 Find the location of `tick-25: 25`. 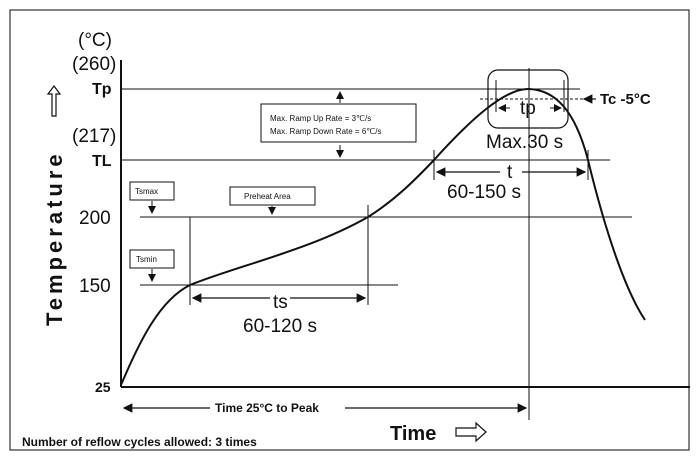

tick-25: 25 is located at coordinates (103, 387).